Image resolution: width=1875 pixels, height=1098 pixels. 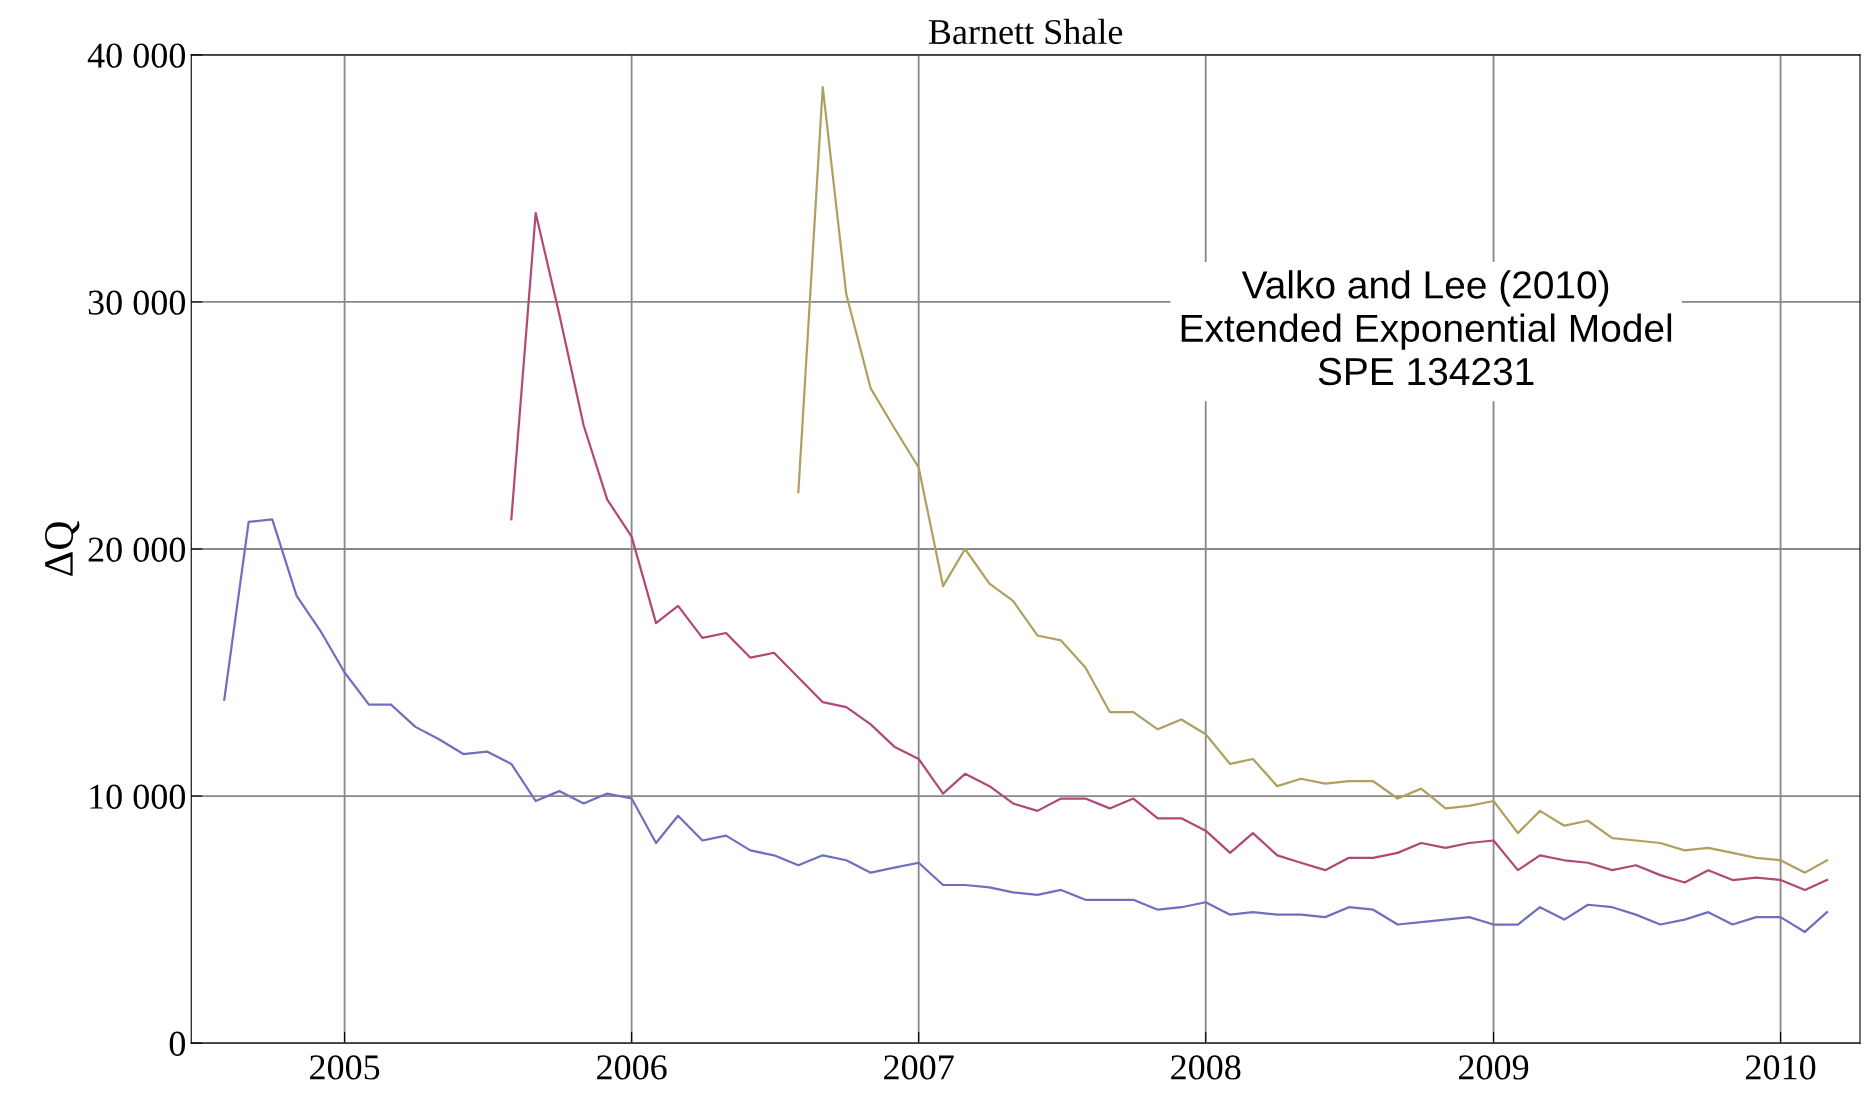 What do you see at coordinates (1206, 1067) in the screenshot?
I see `x-tick-label: 2008` at bounding box center [1206, 1067].